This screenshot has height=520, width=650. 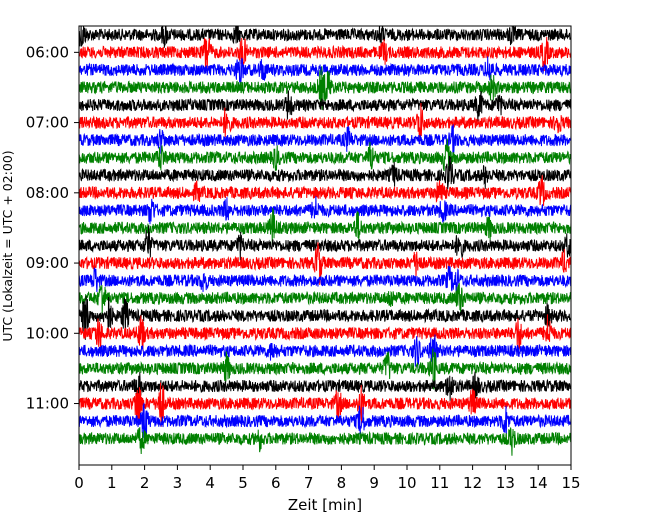 I want to click on y-axis-label: UTC (Lokalzeit = UTC + 02:00), so click(x=7, y=245).